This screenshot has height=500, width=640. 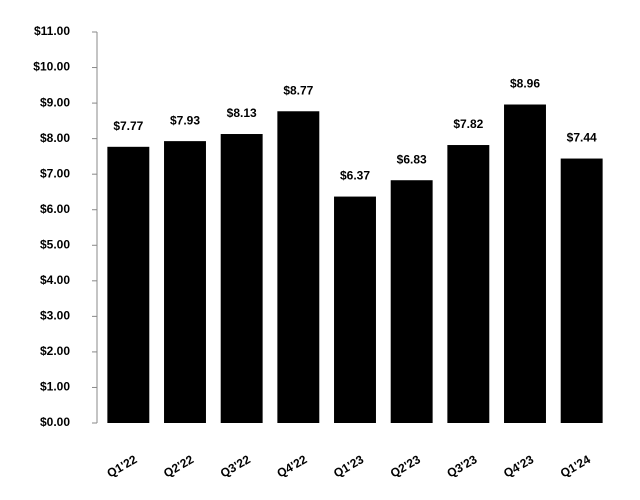 What do you see at coordinates (55, 387) in the screenshot?
I see `y-tick-label: $1.00` at bounding box center [55, 387].